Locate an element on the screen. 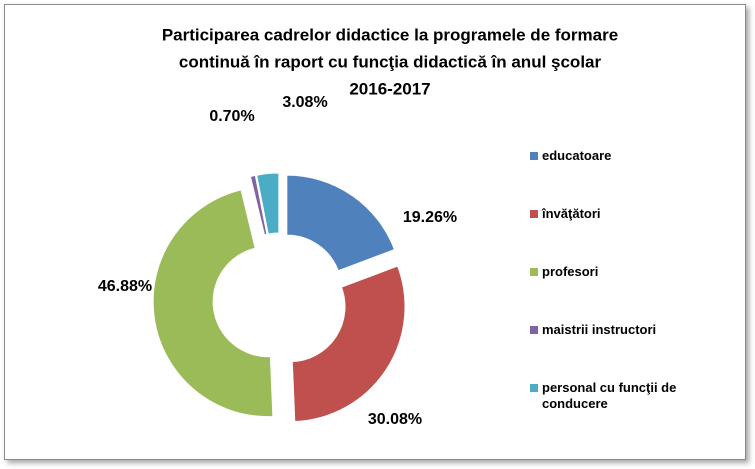  legend-item: educatoare is located at coordinates (625, 177).